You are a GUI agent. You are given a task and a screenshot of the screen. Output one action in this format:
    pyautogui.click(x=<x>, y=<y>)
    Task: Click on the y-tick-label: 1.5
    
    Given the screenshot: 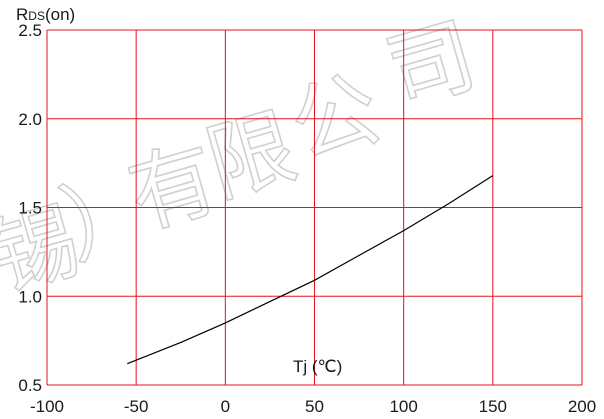 What is the action you would take?
    pyautogui.click(x=30, y=208)
    